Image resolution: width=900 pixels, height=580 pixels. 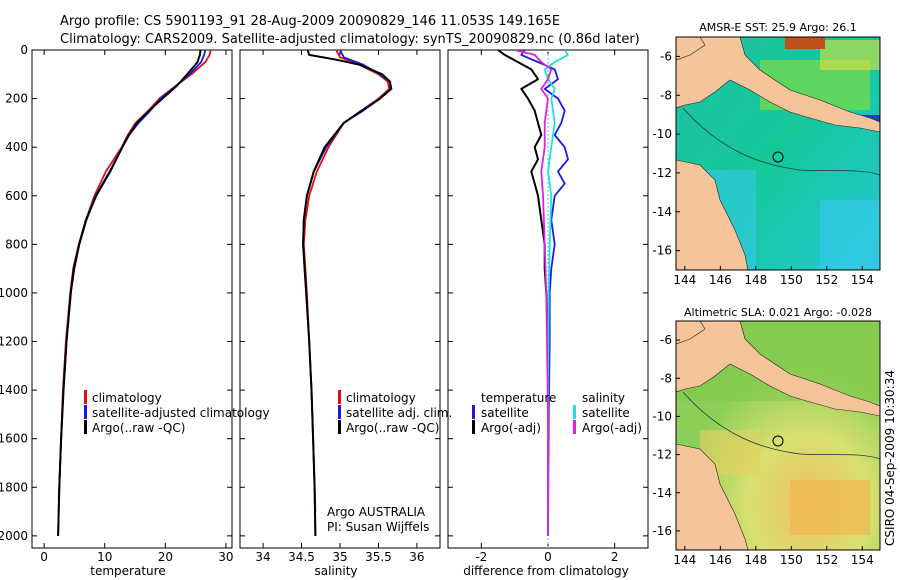 What do you see at coordinates (615, 557) in the screenshot?
I see `difference-xtick-label: 2` at bounding box center [615, 557].